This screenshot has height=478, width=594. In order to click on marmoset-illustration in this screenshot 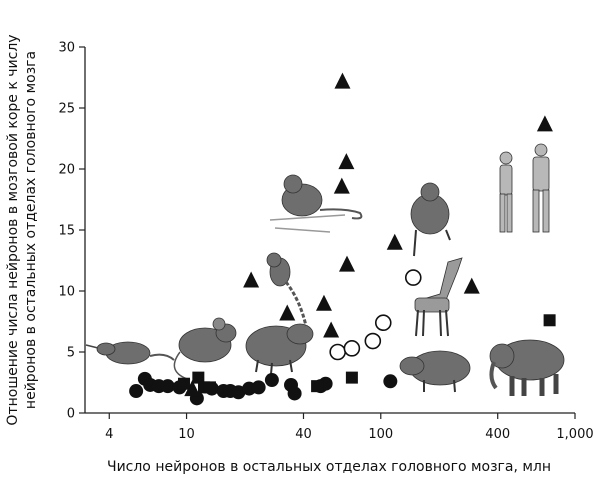, I will do `click(287, 289)`.